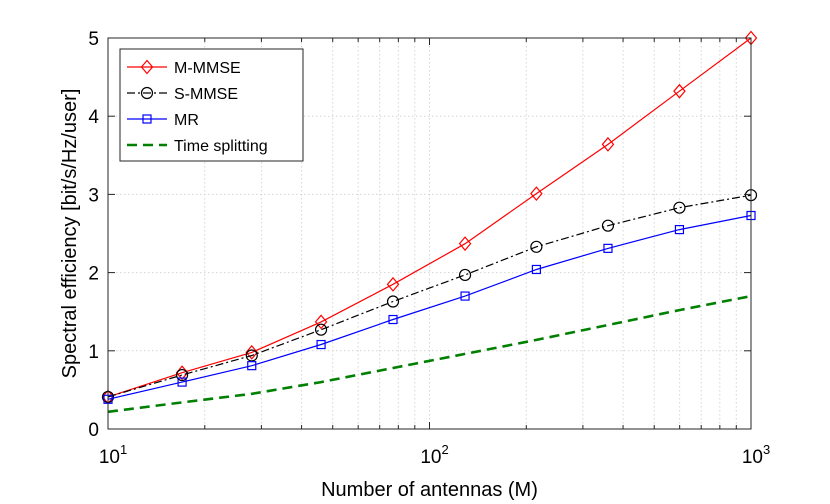  I want to click on legend-label-time-splitting: Time splitting, so click(221, 146).